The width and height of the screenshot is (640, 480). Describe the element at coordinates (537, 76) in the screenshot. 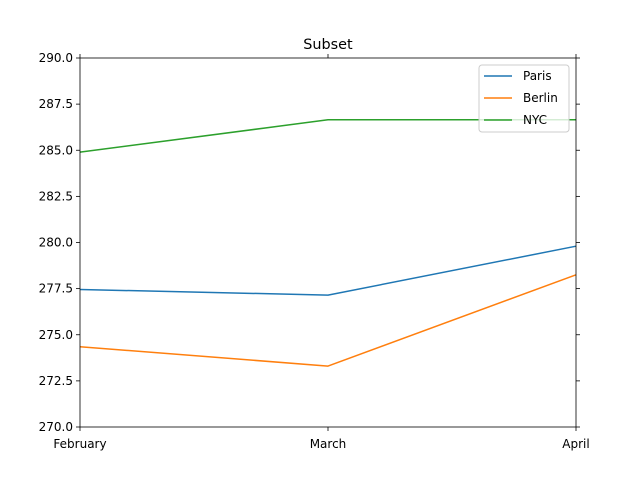

I see `legend-label: Paris` at that location.